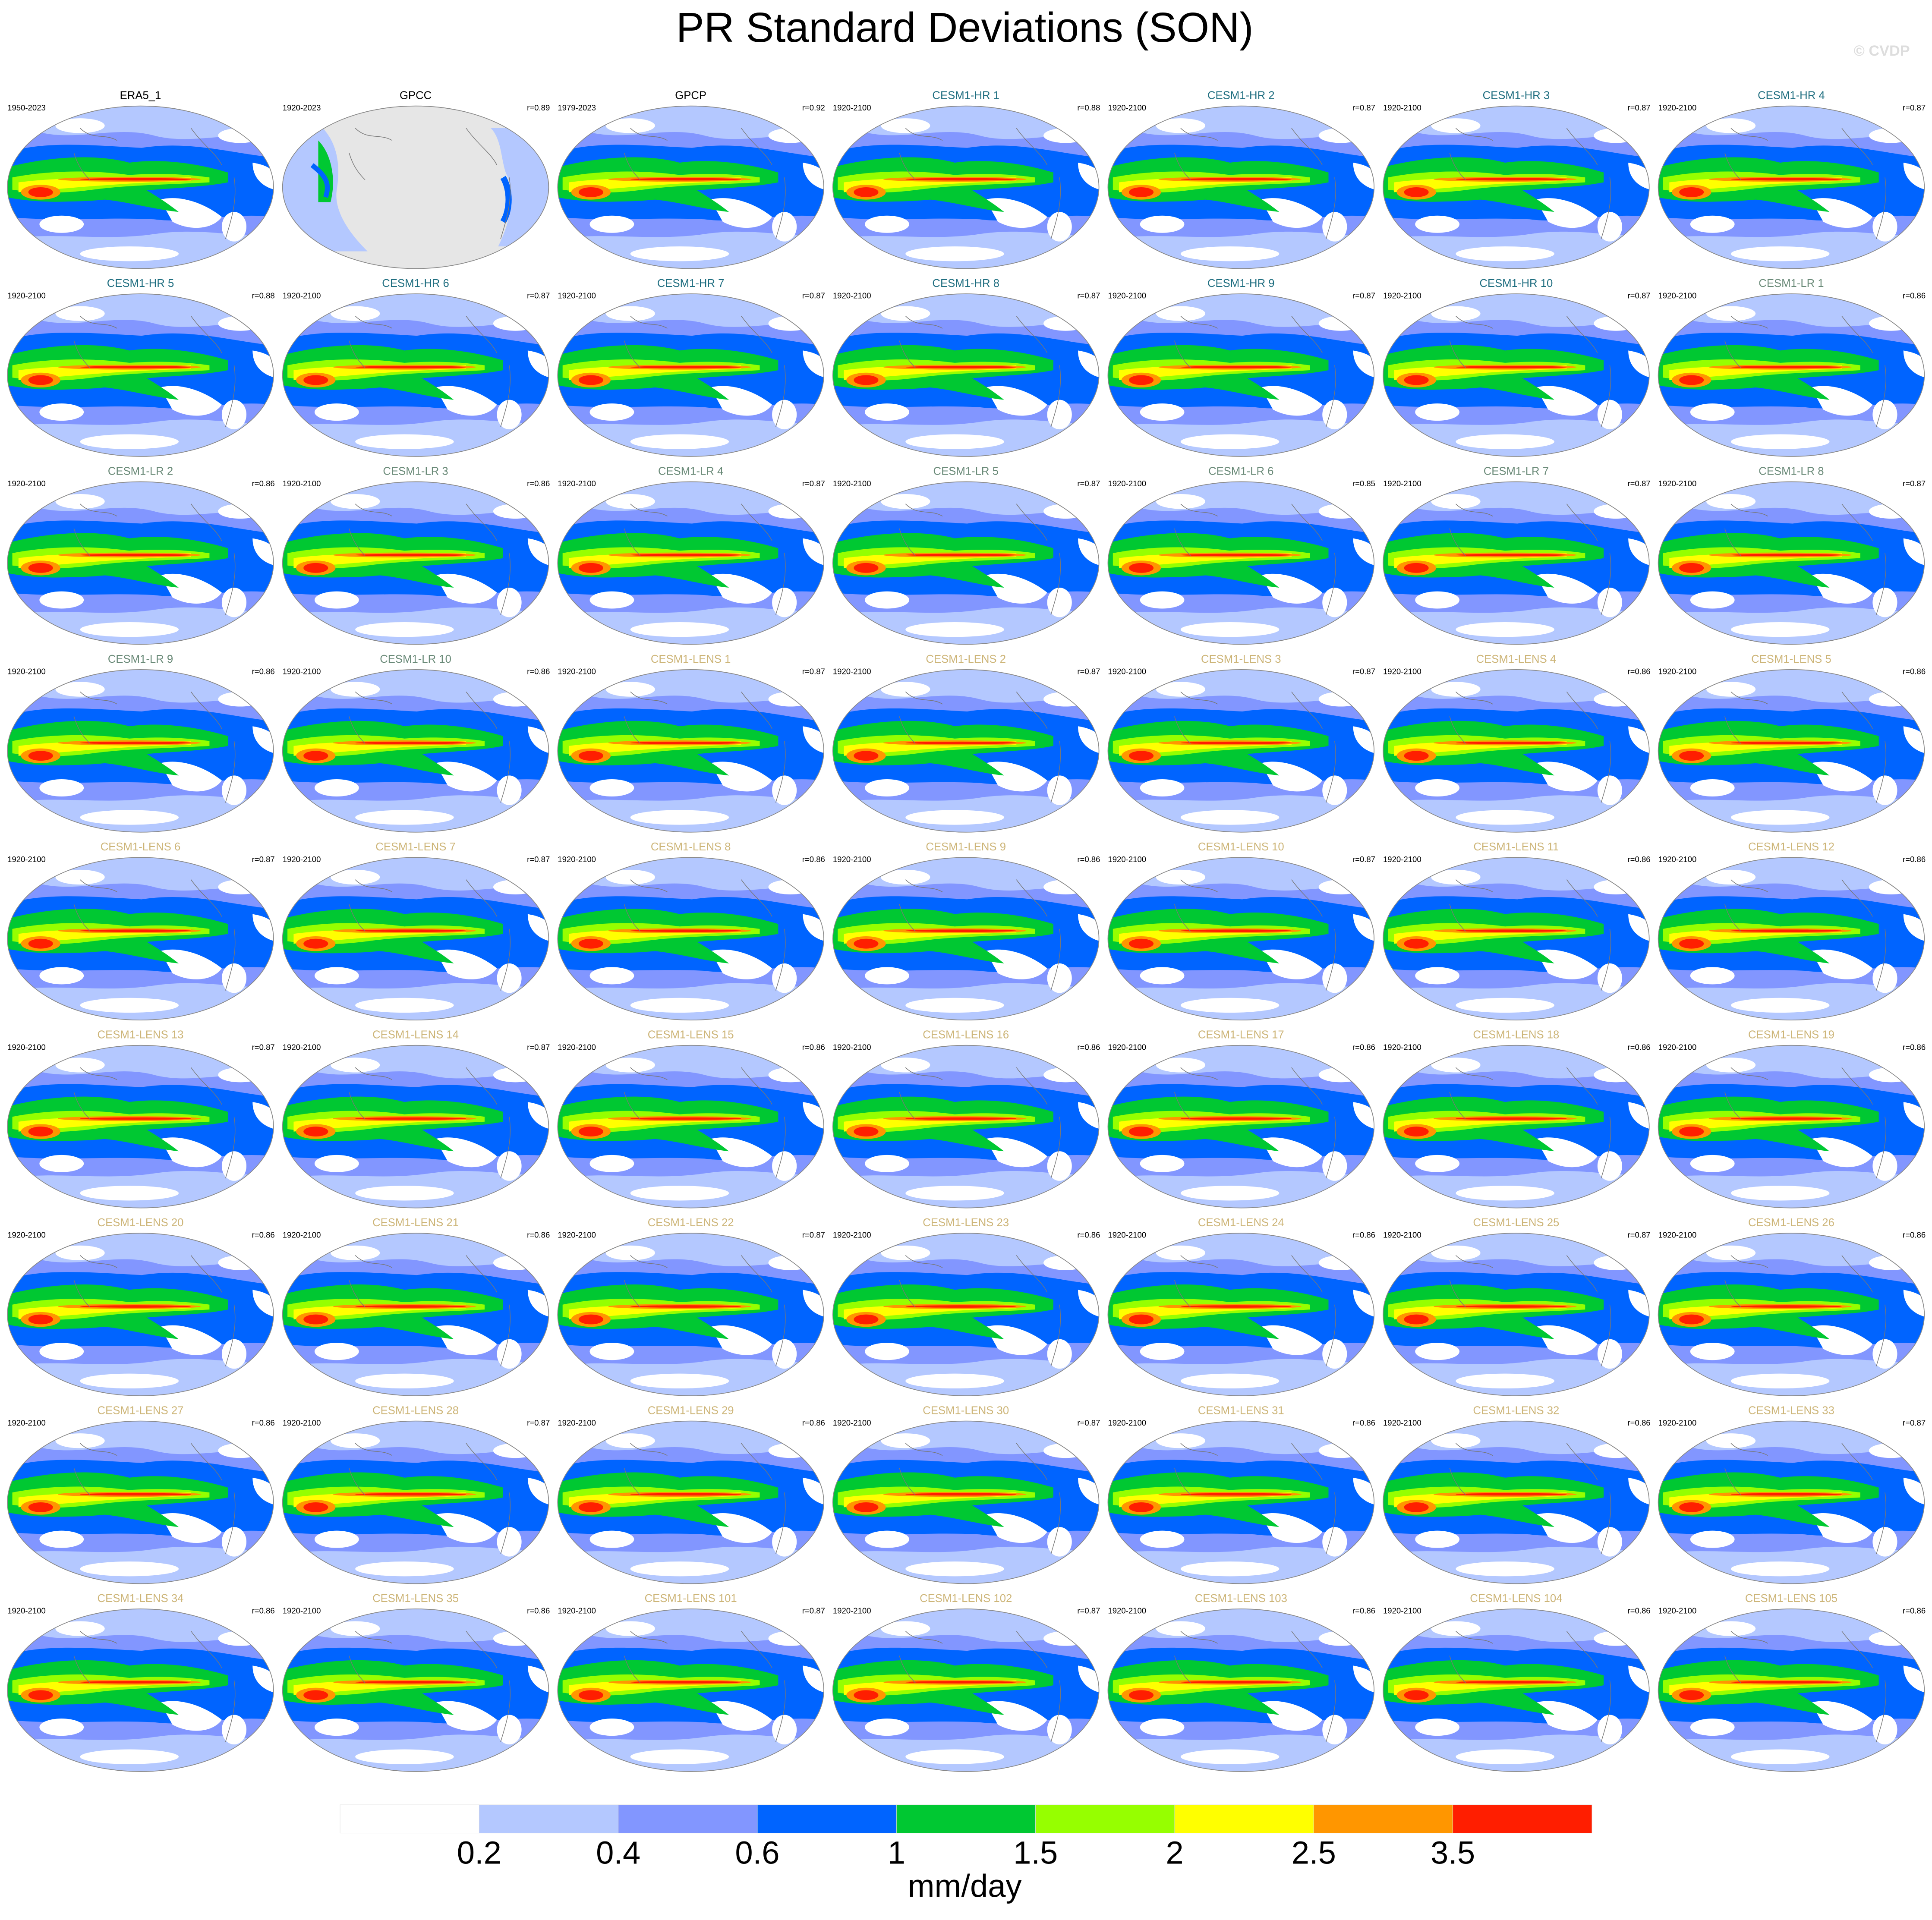  Describe the element at coordinates (415, 1411) in the screenshot. I see `panel-title: CESM1-LENS 28` at that location.